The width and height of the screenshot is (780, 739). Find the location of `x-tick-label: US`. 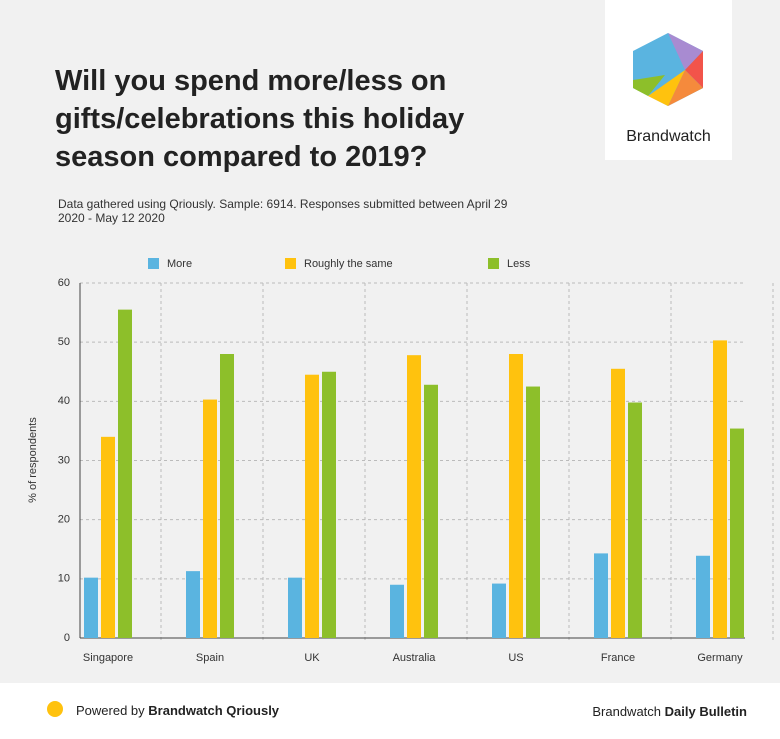

x-tick-label: US is located at coordinates (515, 658).